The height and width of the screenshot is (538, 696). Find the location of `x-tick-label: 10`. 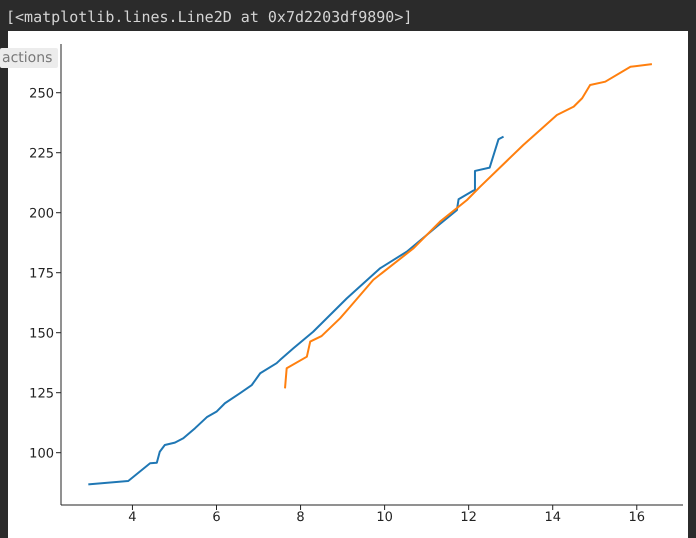

x-tick-label: 10 is located at coordinates (384, 518).